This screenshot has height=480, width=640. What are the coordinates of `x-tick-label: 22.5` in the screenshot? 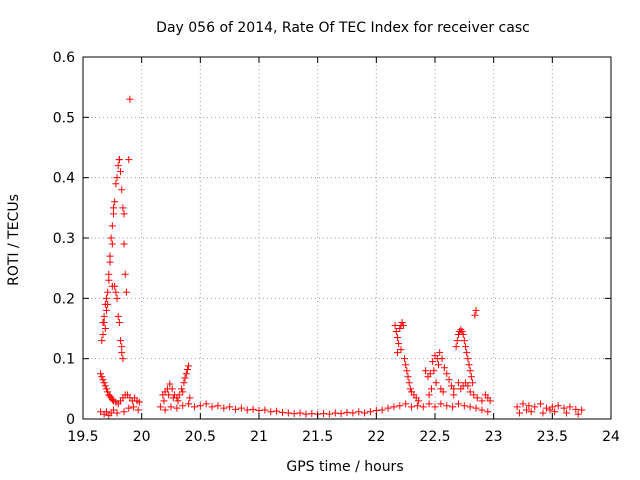 It's located at (434, 437).